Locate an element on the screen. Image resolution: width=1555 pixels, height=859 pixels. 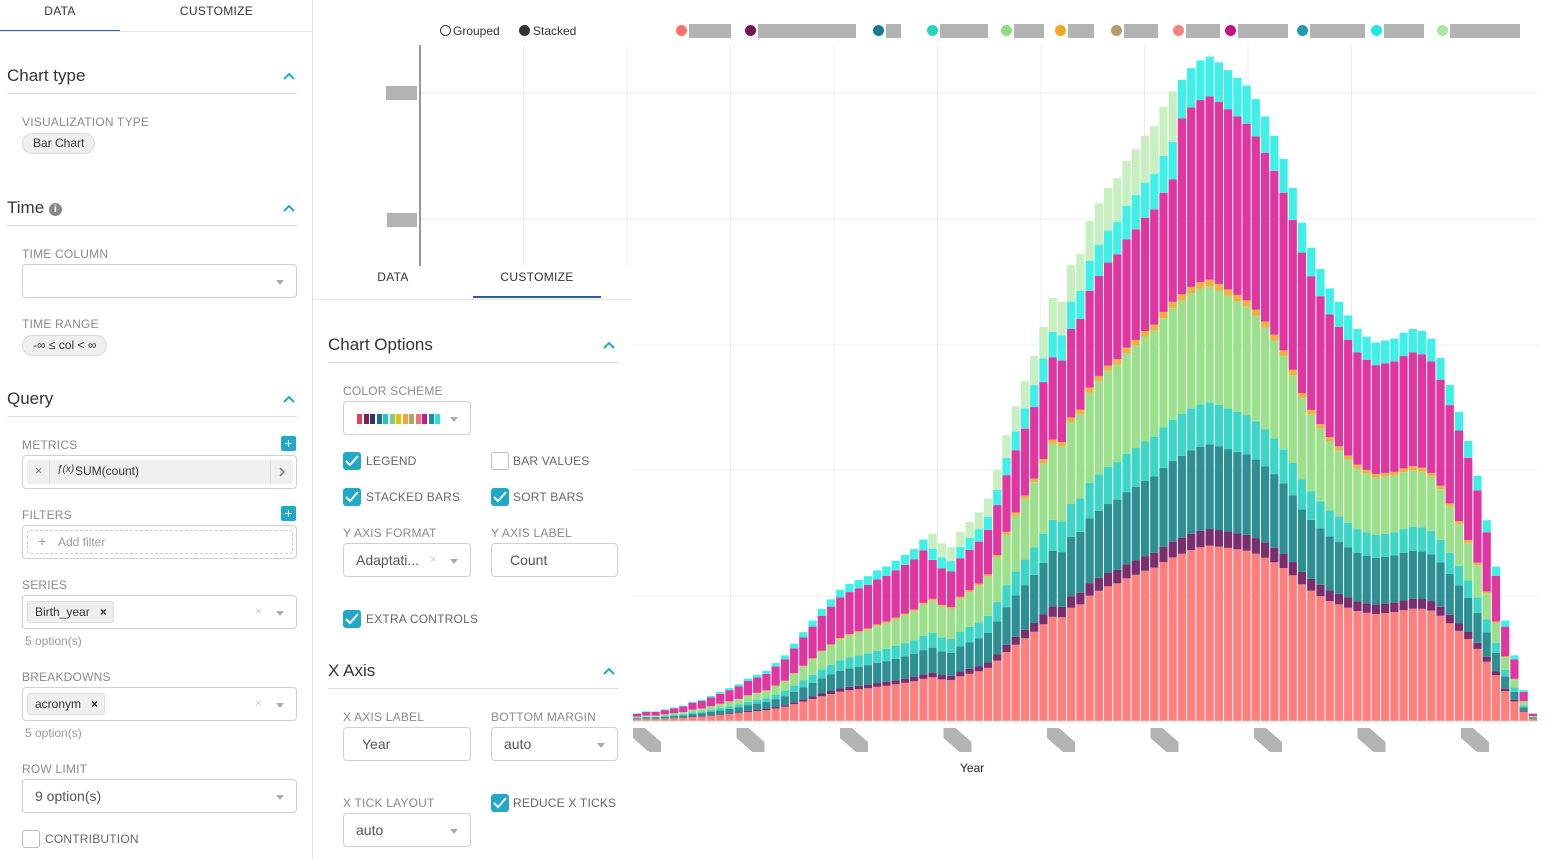
add-metric-icon: + is located at coordinates (288, 443).